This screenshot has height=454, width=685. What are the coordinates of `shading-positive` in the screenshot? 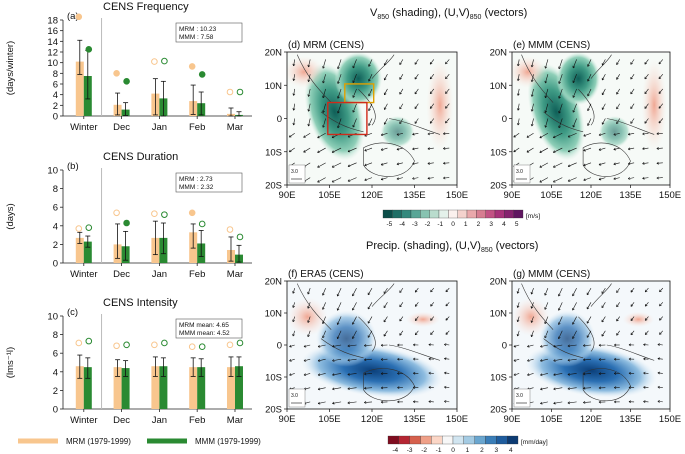 It's located at (529, 71).